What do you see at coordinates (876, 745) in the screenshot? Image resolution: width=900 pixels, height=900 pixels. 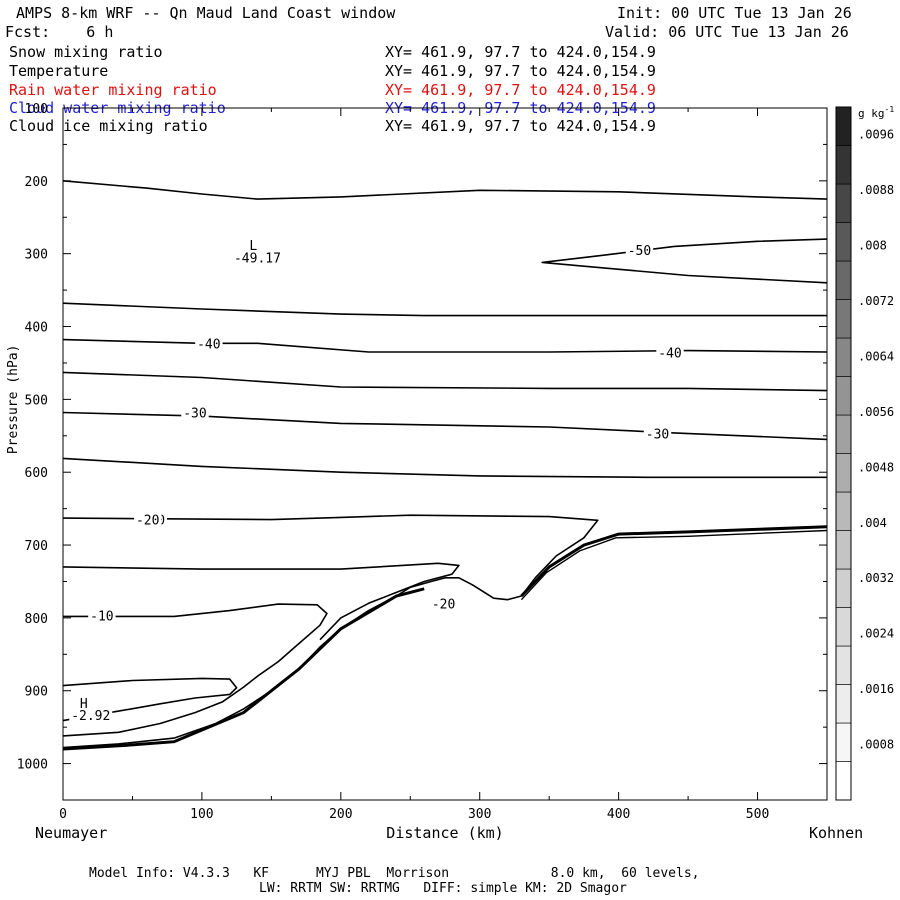 I see `colorbar-tick-label: .0008` at bounding box center [876, 745].